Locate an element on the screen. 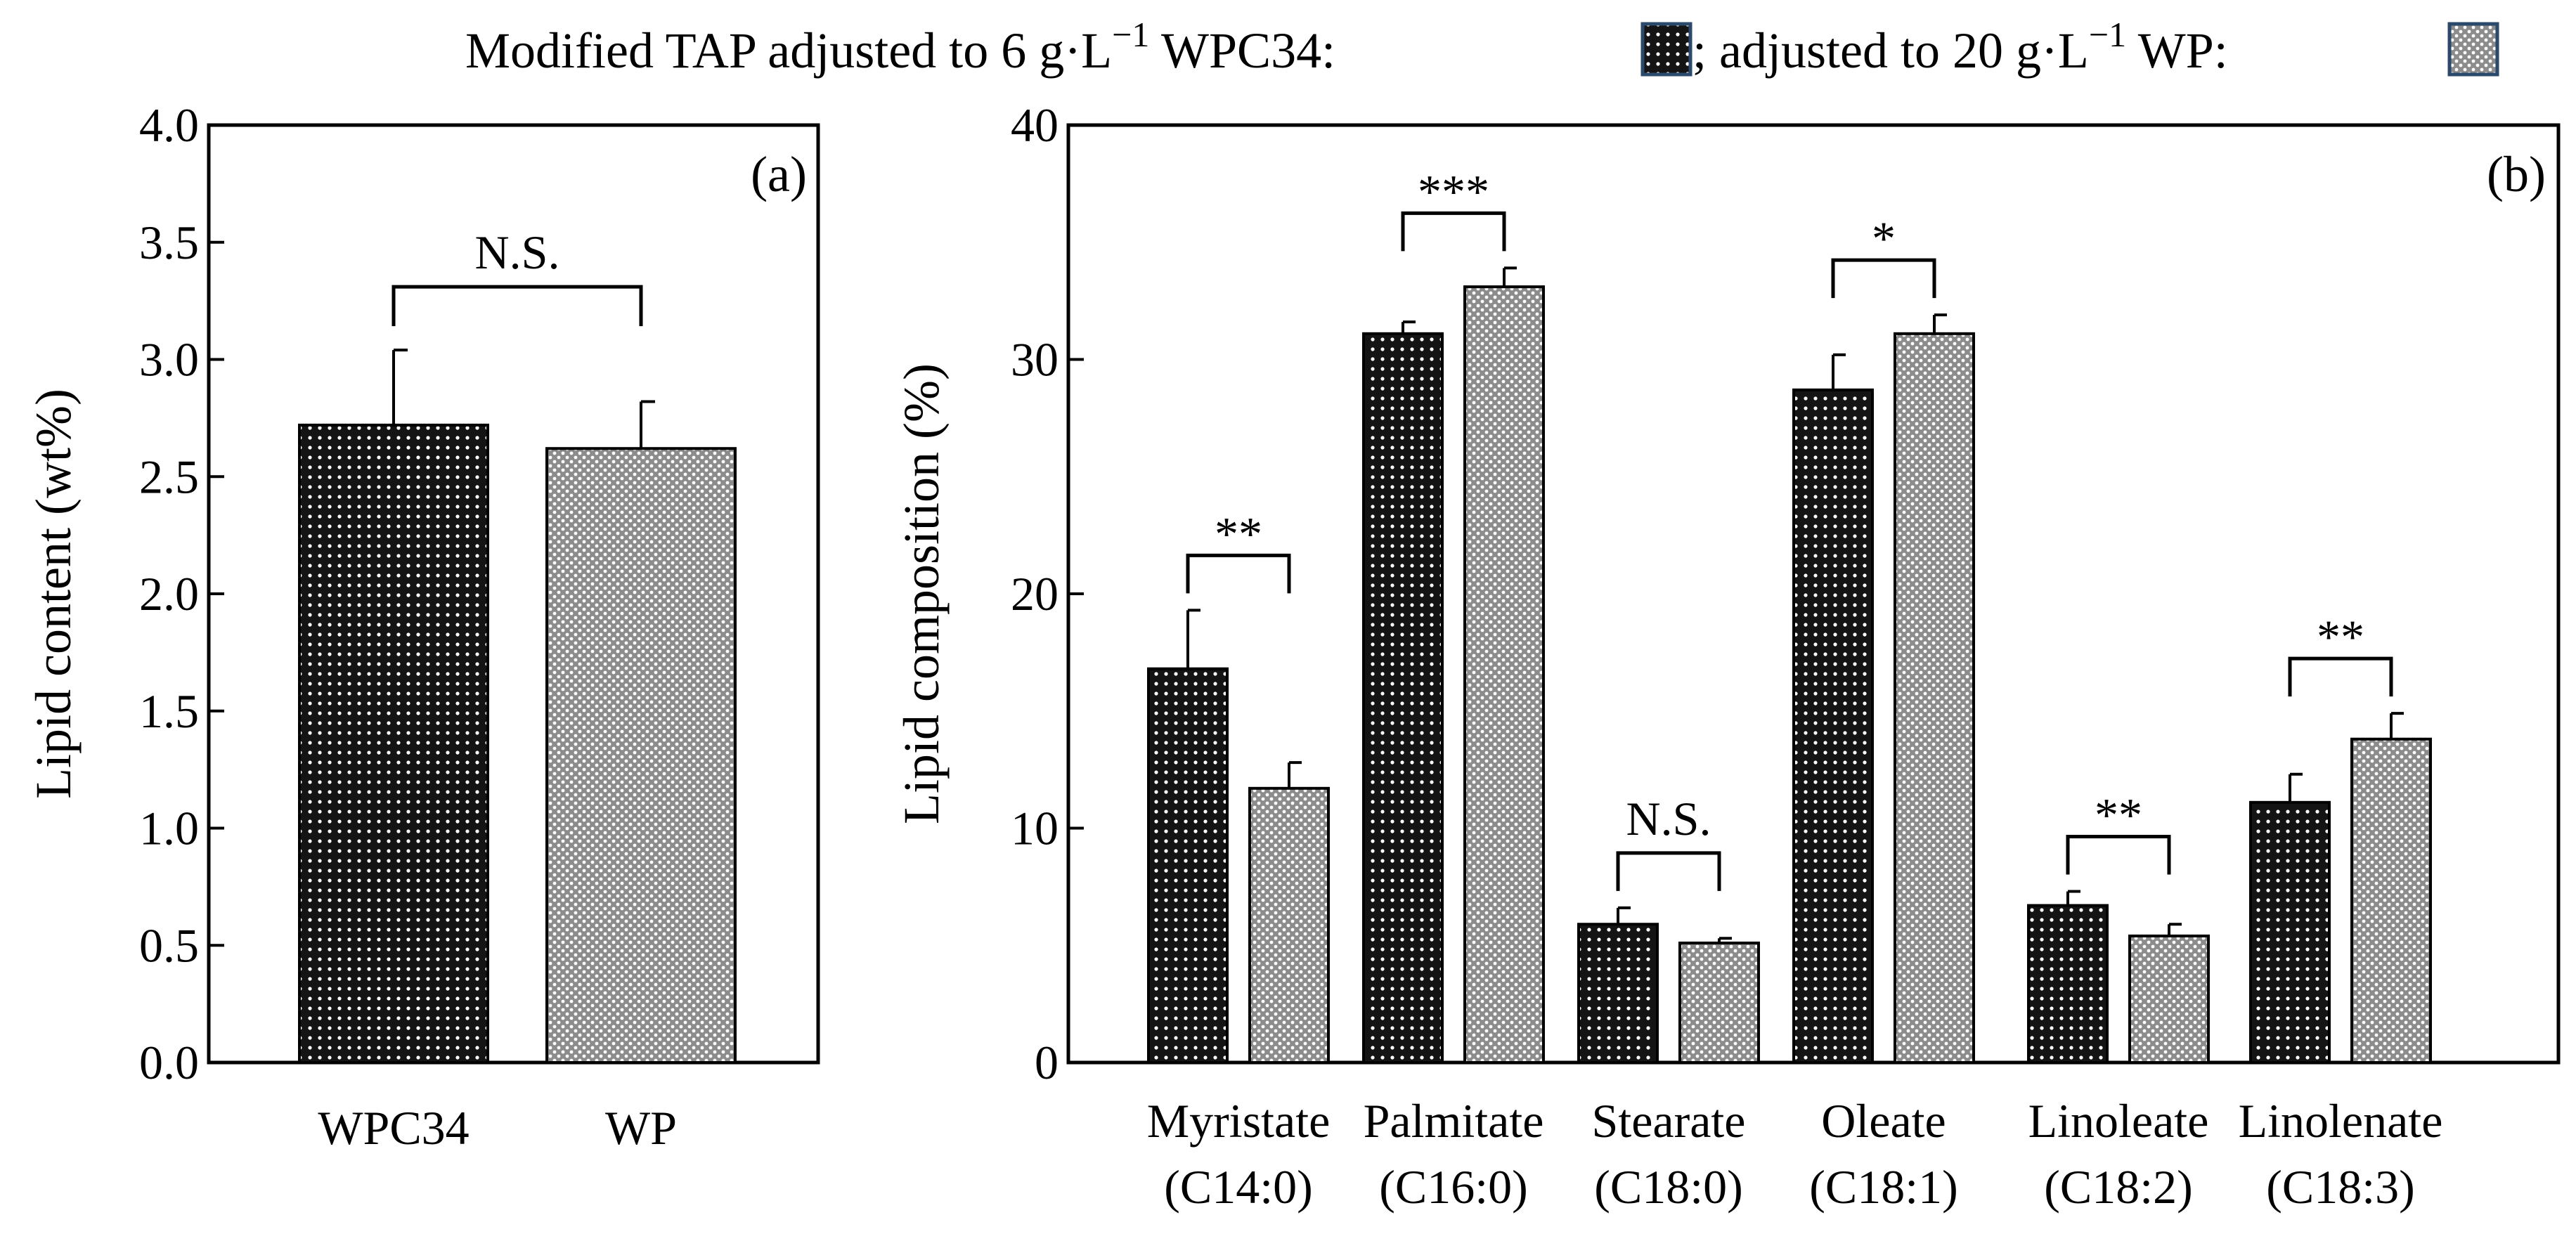  ytick-label: 3.0 is located at coordinates (169, 359).